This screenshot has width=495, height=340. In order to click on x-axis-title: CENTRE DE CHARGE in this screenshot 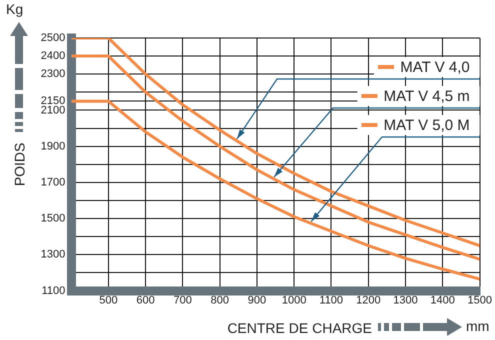, I will do `click(299, 328)`.